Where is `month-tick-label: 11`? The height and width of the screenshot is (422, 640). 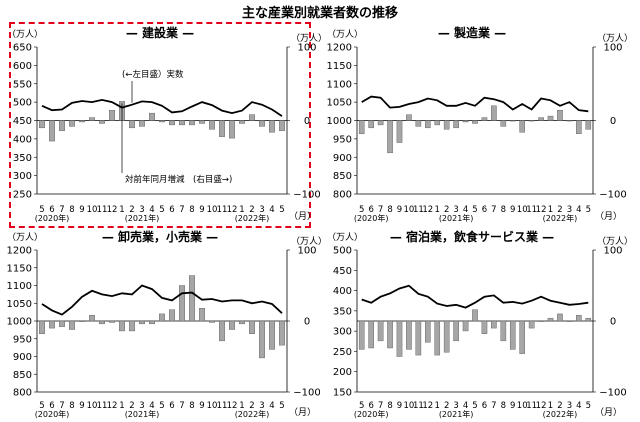 month-tick-label: 11 is located at coordinates (222, 210).